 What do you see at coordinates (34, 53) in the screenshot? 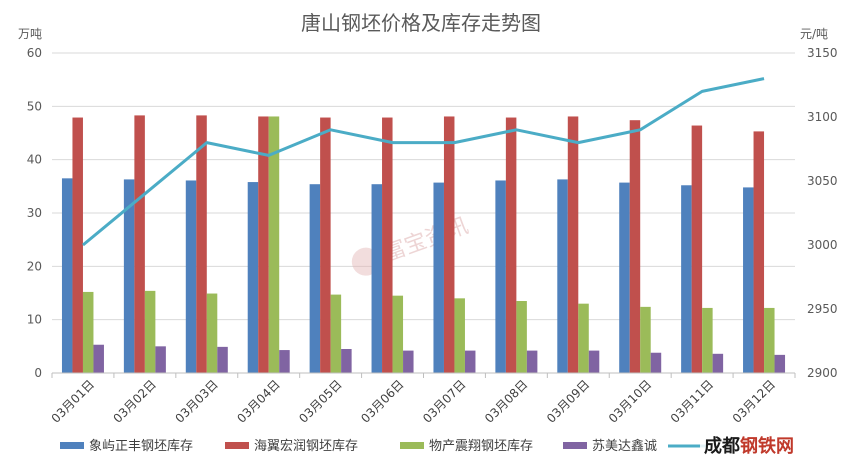
I see `left-y-tick-label: 60` at bounding box center [34, 53].